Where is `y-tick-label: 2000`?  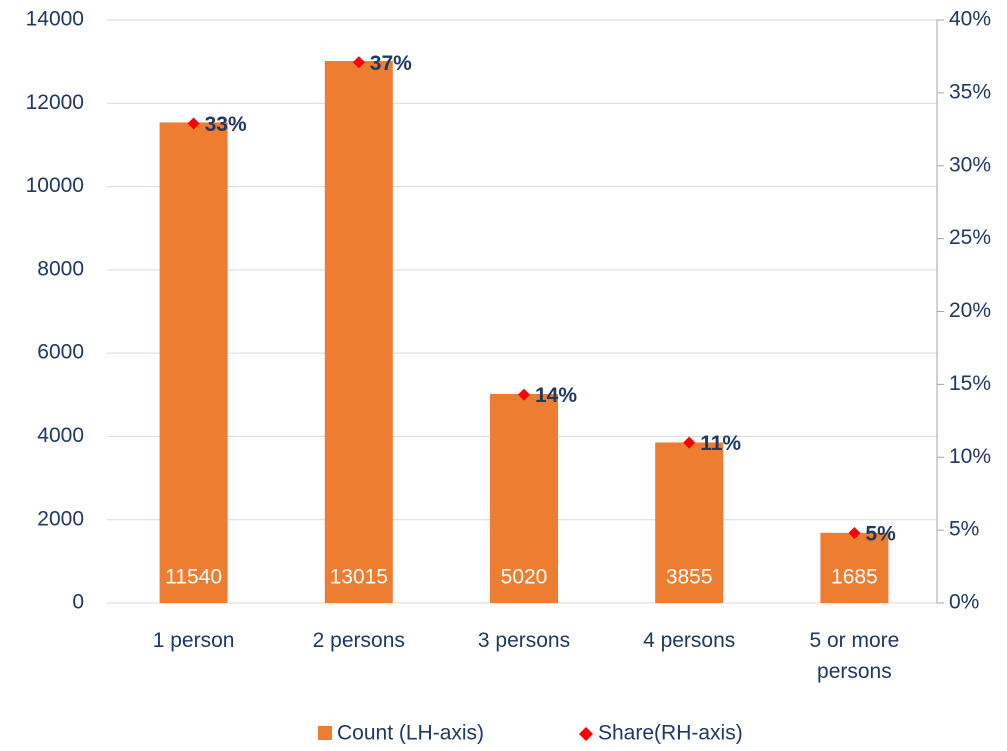 y-tick-label: 2000 is located at coordinates (60, 518).